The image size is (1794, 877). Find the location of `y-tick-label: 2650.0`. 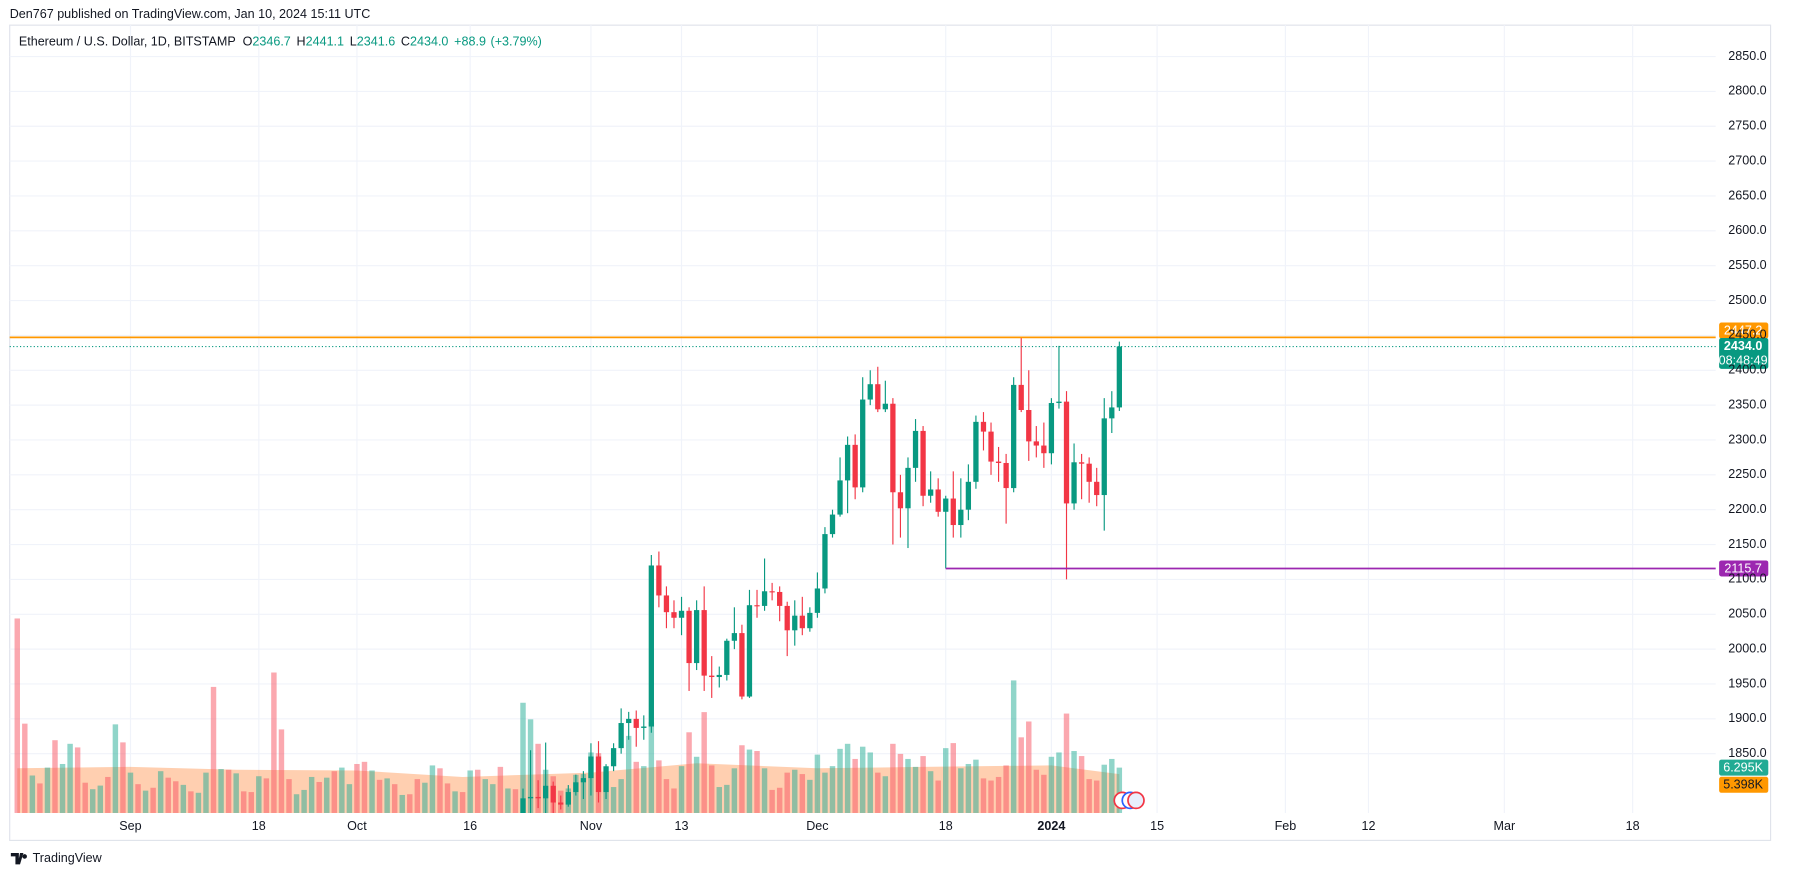

y-tick-label: 2650.0 is located at coordinates (1747, 195).